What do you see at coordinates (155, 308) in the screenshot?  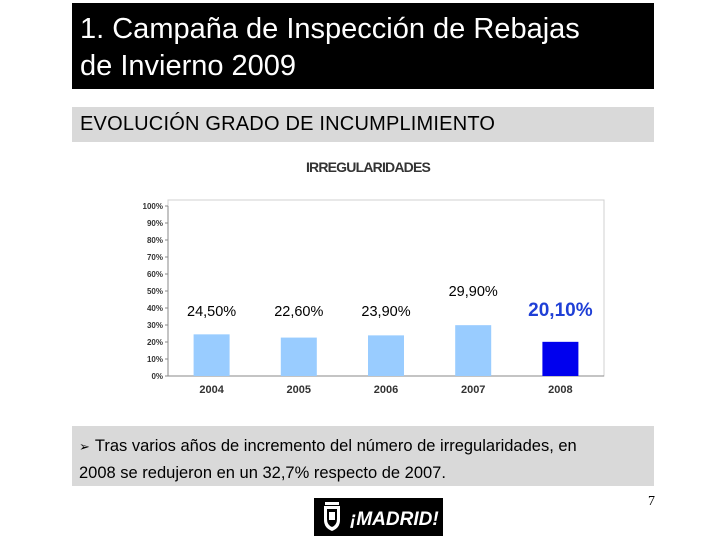 I see `y-tick-label: 40%` at bounding box center [155, 308].